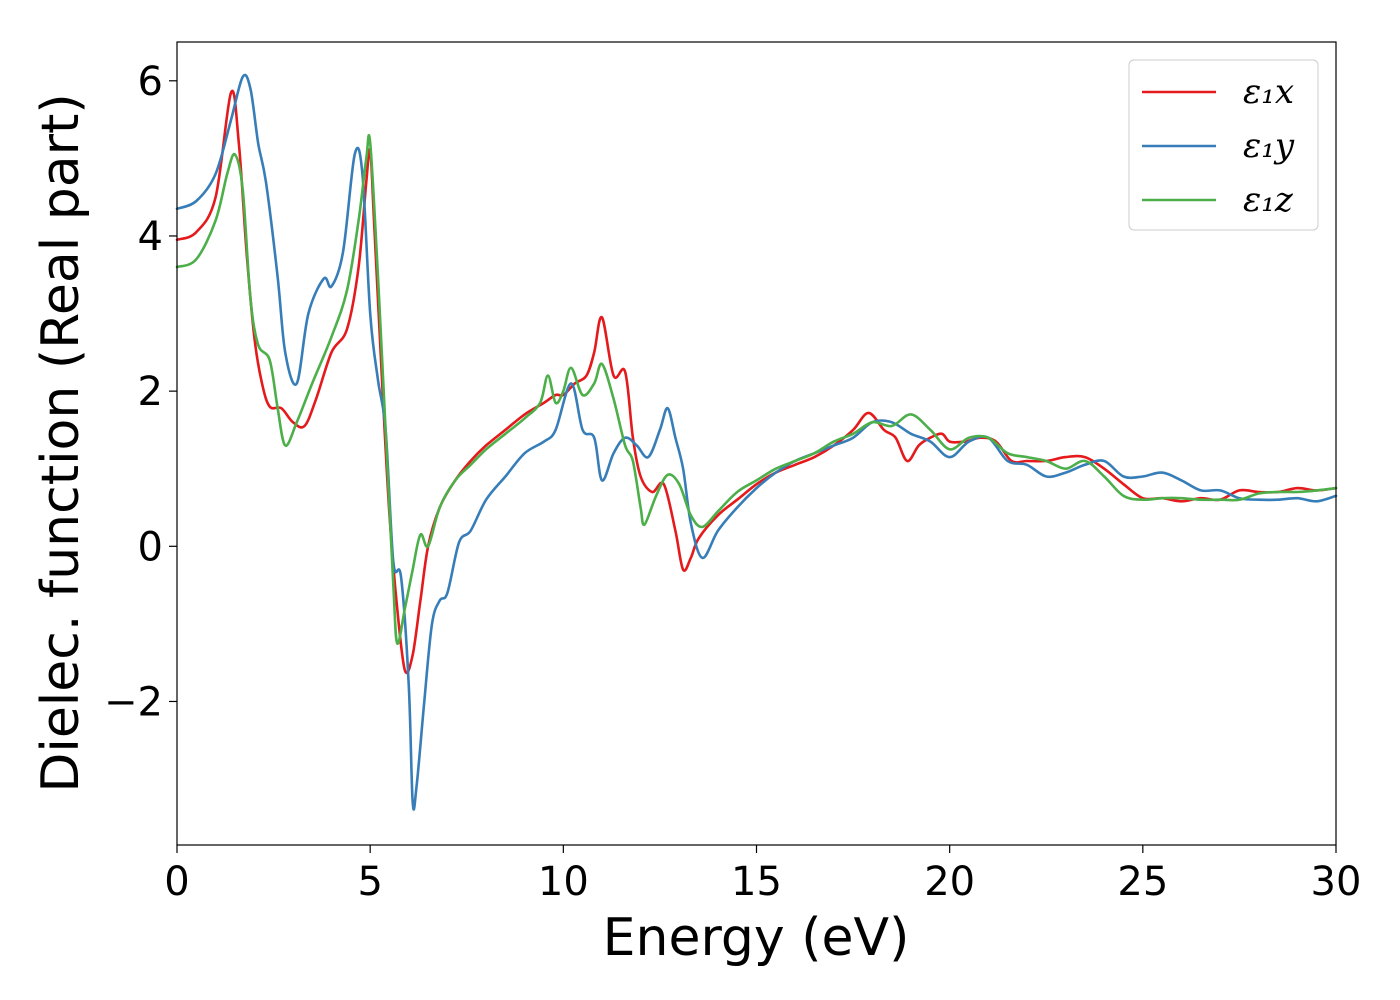  Describe the element at coordinates (1142, 882) in the screenshot. I see `x-tick-label: 25` at that location.